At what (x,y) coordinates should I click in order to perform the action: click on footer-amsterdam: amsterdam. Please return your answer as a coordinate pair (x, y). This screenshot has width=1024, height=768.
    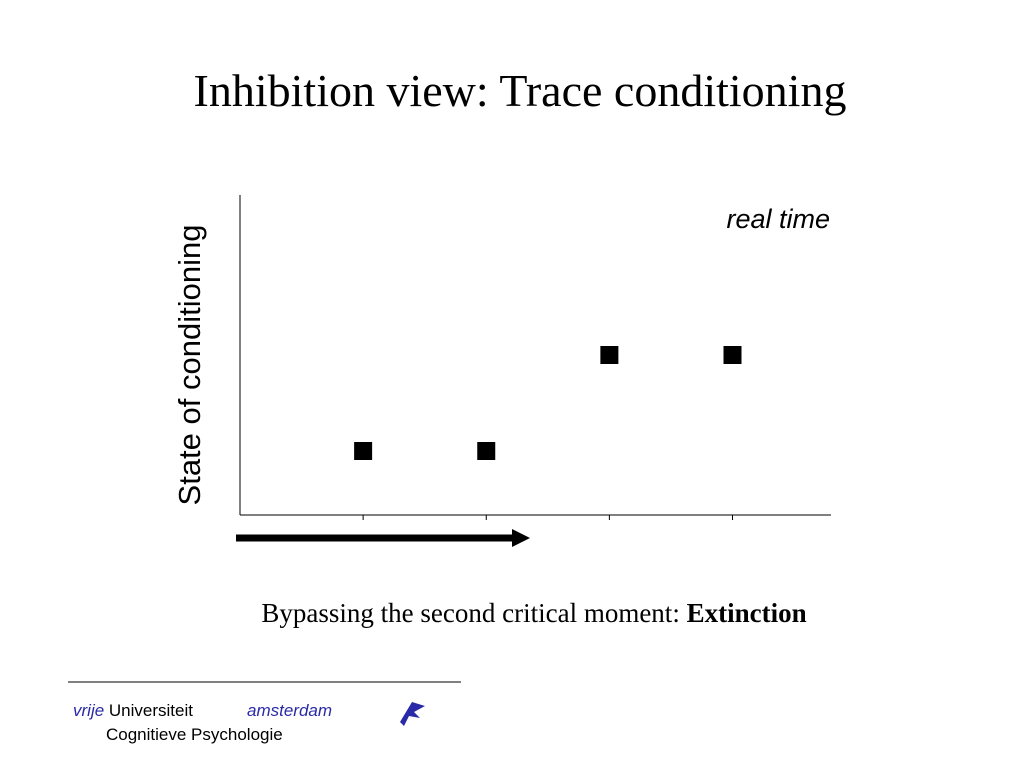
    Looking at the image, I should click on (289, 710).